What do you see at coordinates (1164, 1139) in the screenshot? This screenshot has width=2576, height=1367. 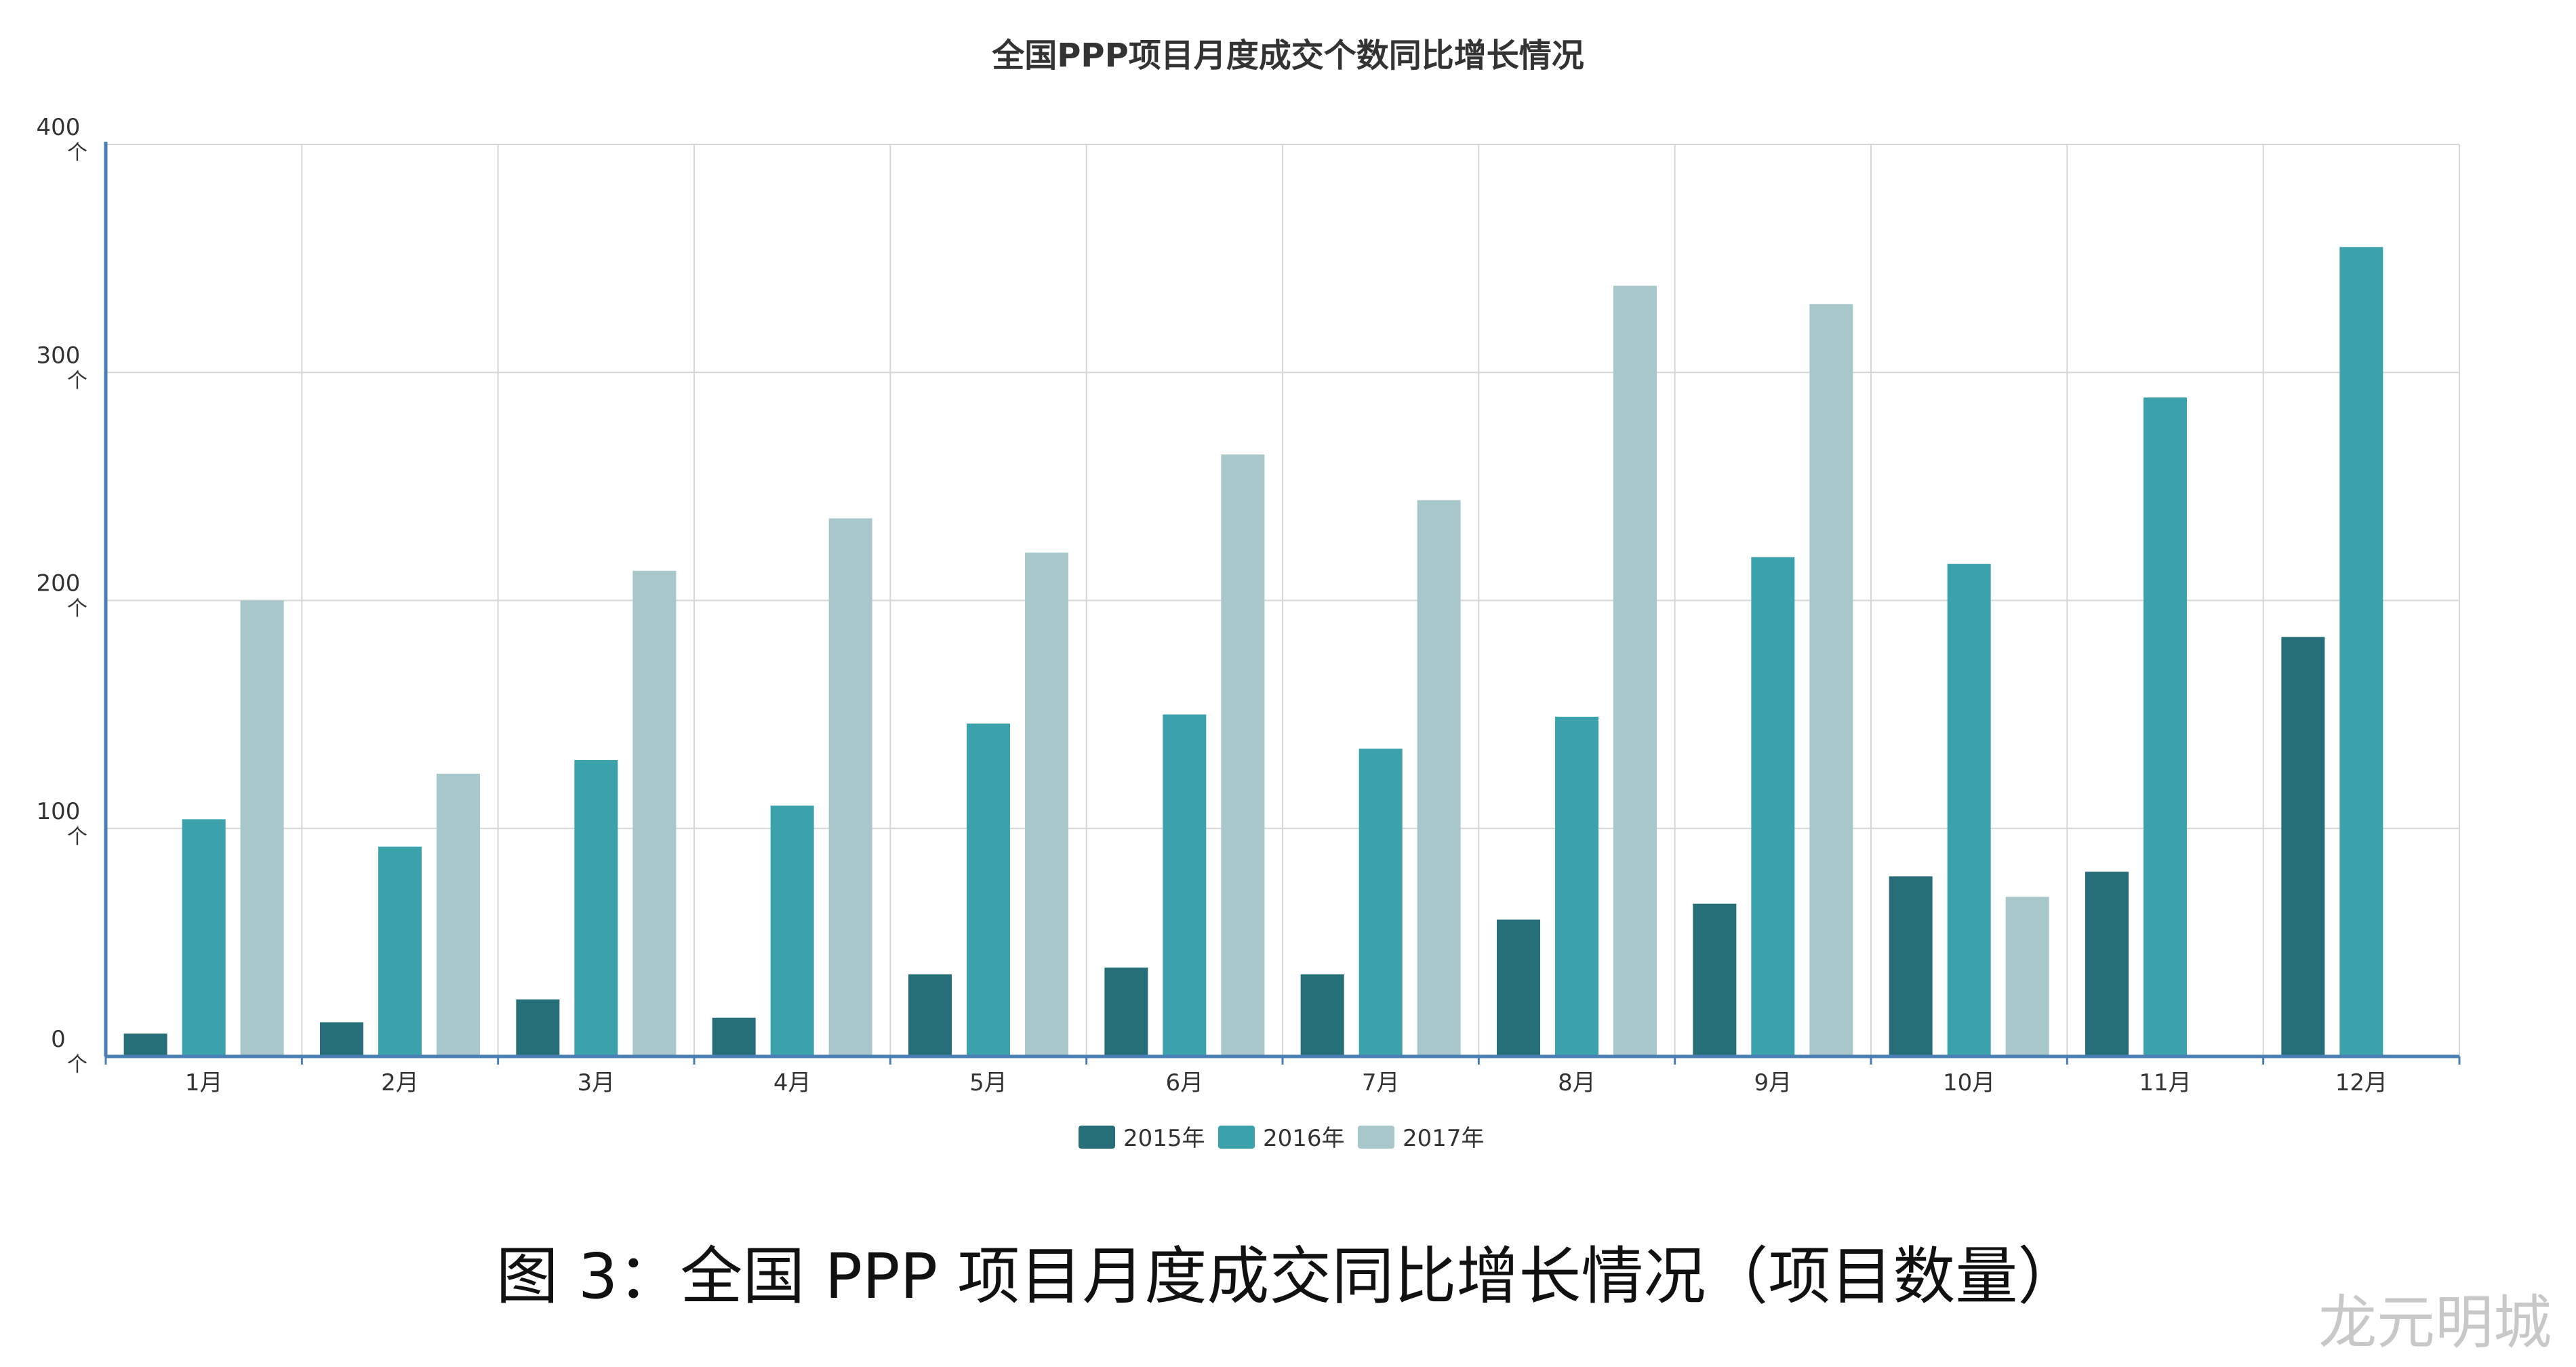 I see `legend-label: 2015年` at bounding box center [1164, 1139].